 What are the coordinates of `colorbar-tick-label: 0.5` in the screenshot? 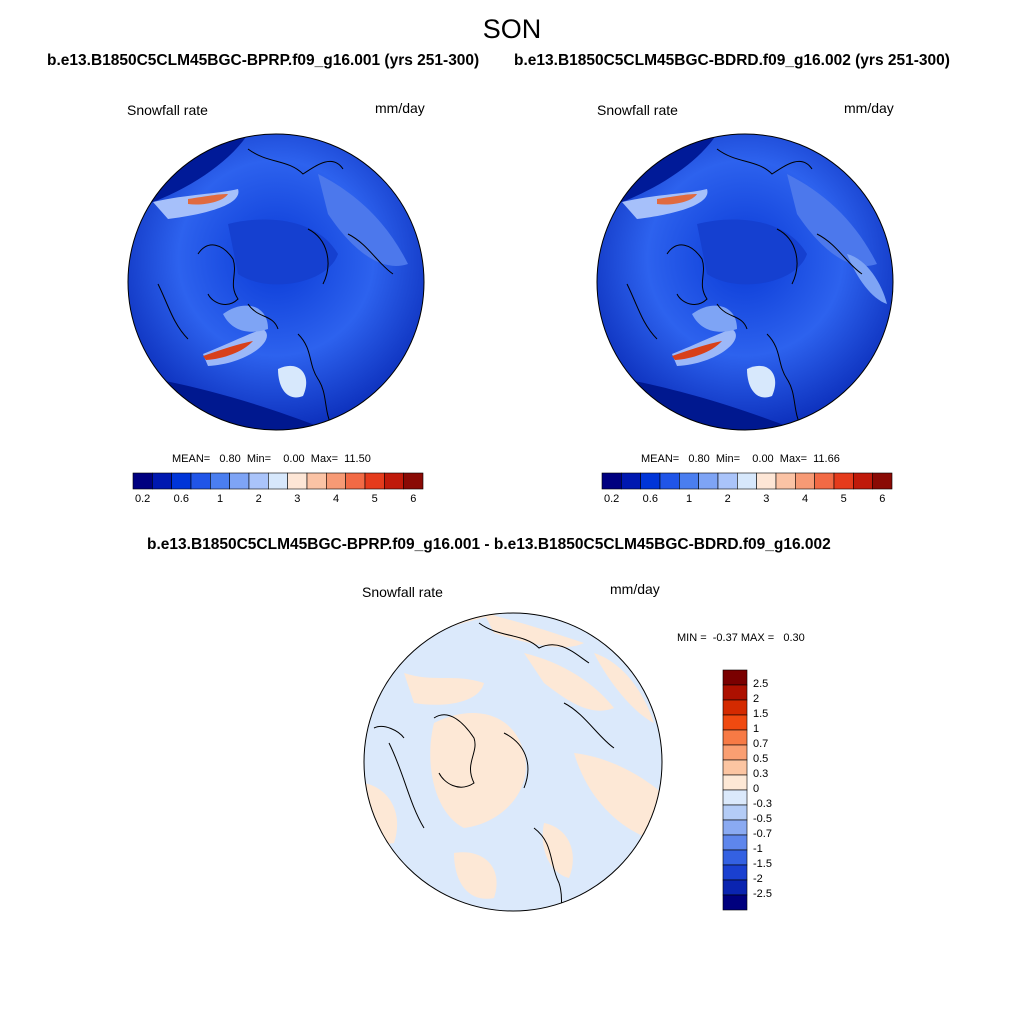 It's located at (761, 759).